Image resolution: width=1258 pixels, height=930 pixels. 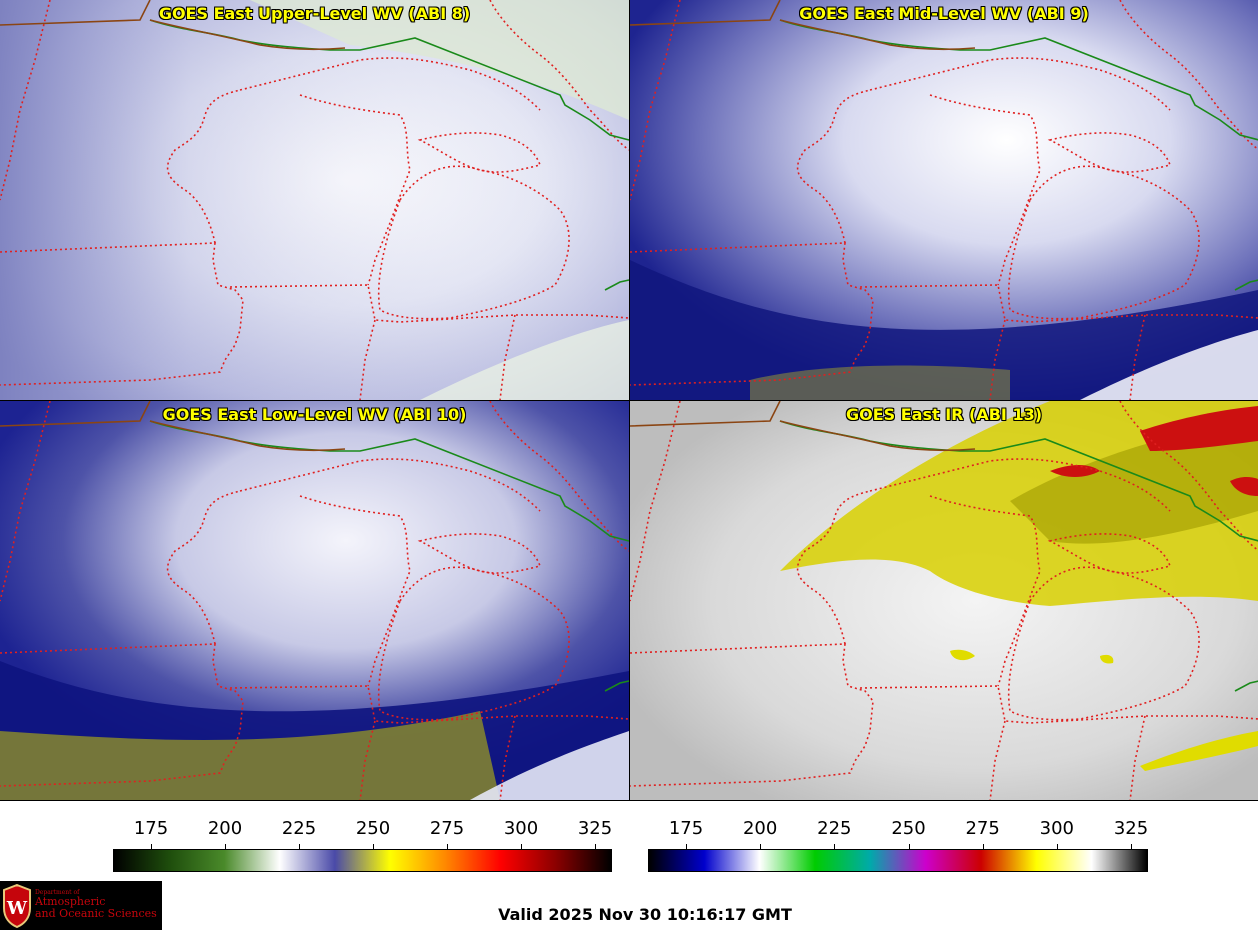 What do you see at coordinates (645, 914) in the screenshot?
I see `valid-time: Valid 2025 Nov 30 10:16:17 GMT` at bounding box center [645, 914].